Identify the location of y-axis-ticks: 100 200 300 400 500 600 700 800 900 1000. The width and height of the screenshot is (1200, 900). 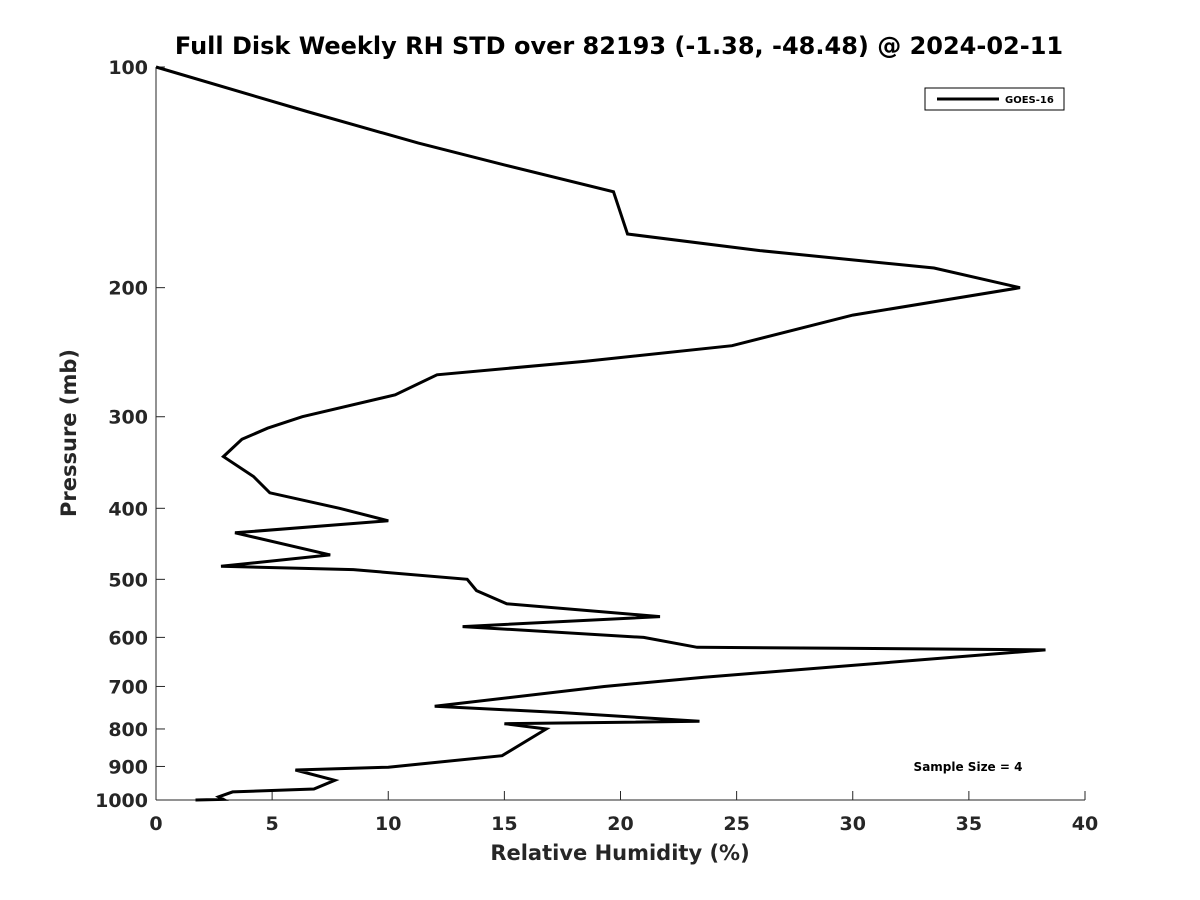
(130, 434).